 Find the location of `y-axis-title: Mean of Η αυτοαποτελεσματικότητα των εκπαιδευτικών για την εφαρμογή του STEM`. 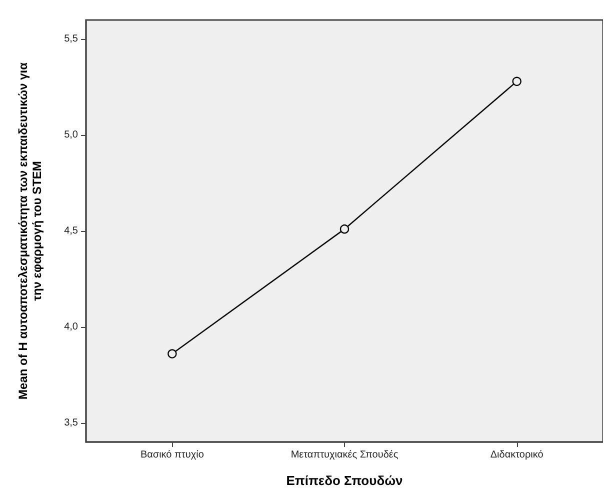

y-axis-title: Mean of Η αυτοαποτελεσματικότητα των εκπαιδευτικών για την εφαρμογή του STEM is located at coordinates (30, 231).